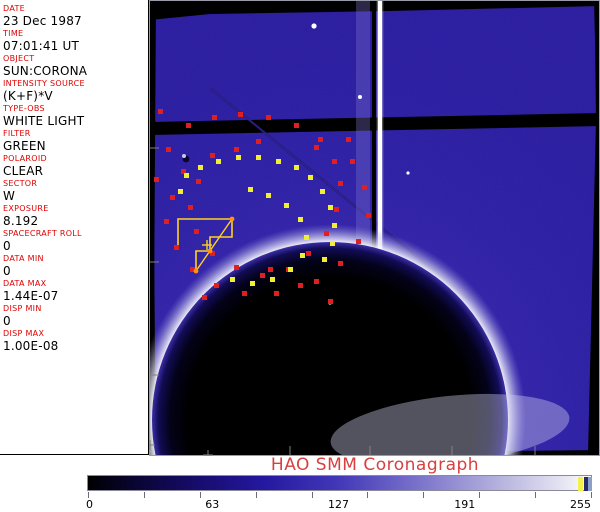 Image resolution: width=600 pixels, height=512 pixels. Describe the element at coordinates (212, 504) in the screenshot. I see `colorbar-tick-label: 63` at that location.